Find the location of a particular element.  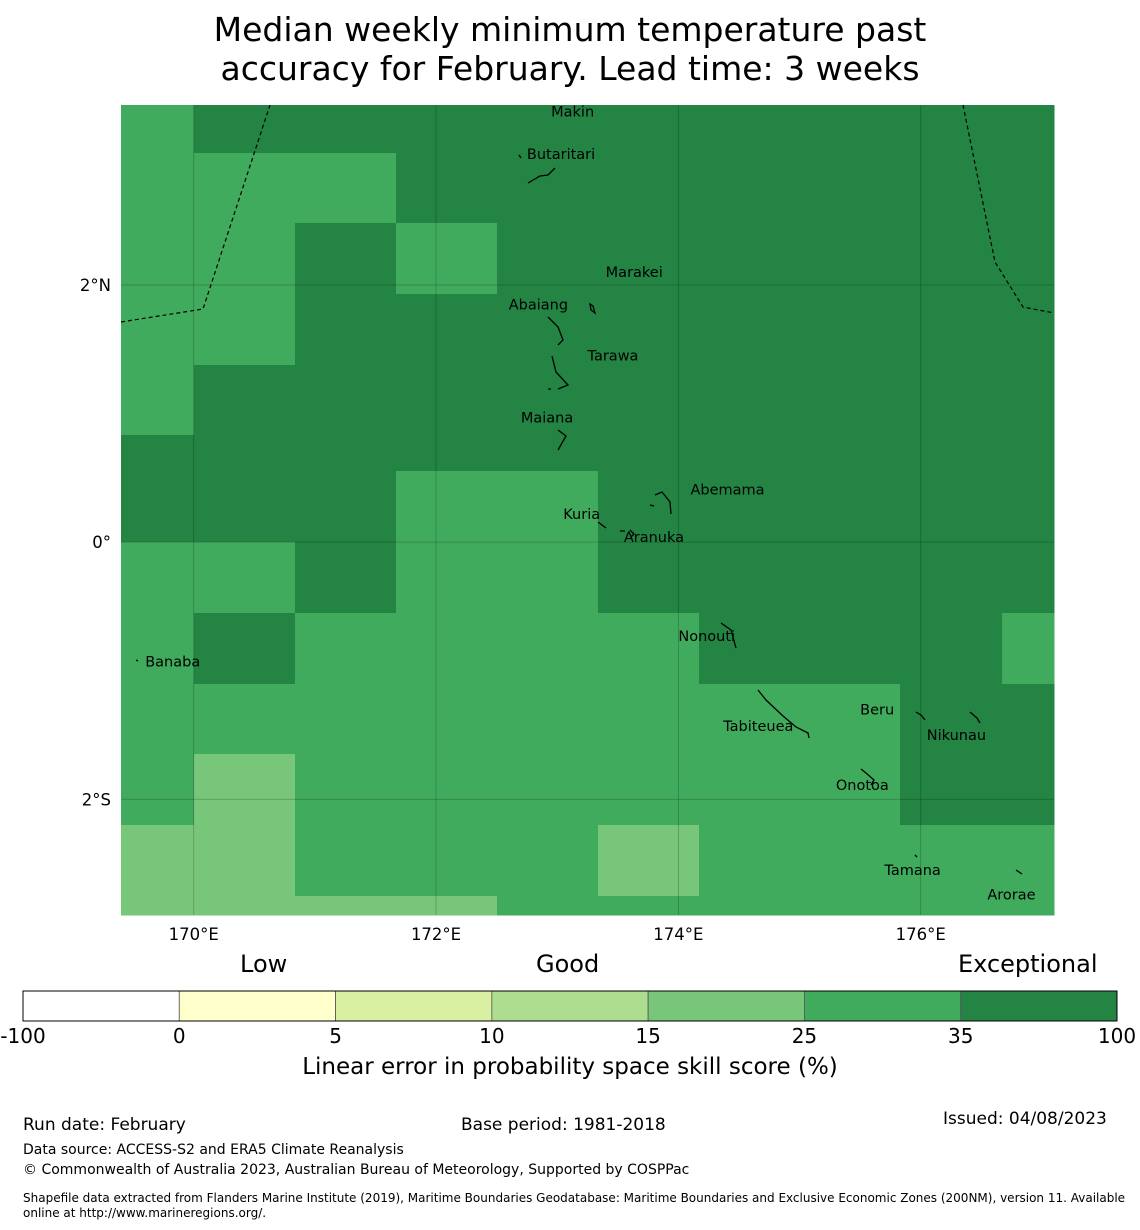

island-label: Abaiang is located at coordinates (538, 305).